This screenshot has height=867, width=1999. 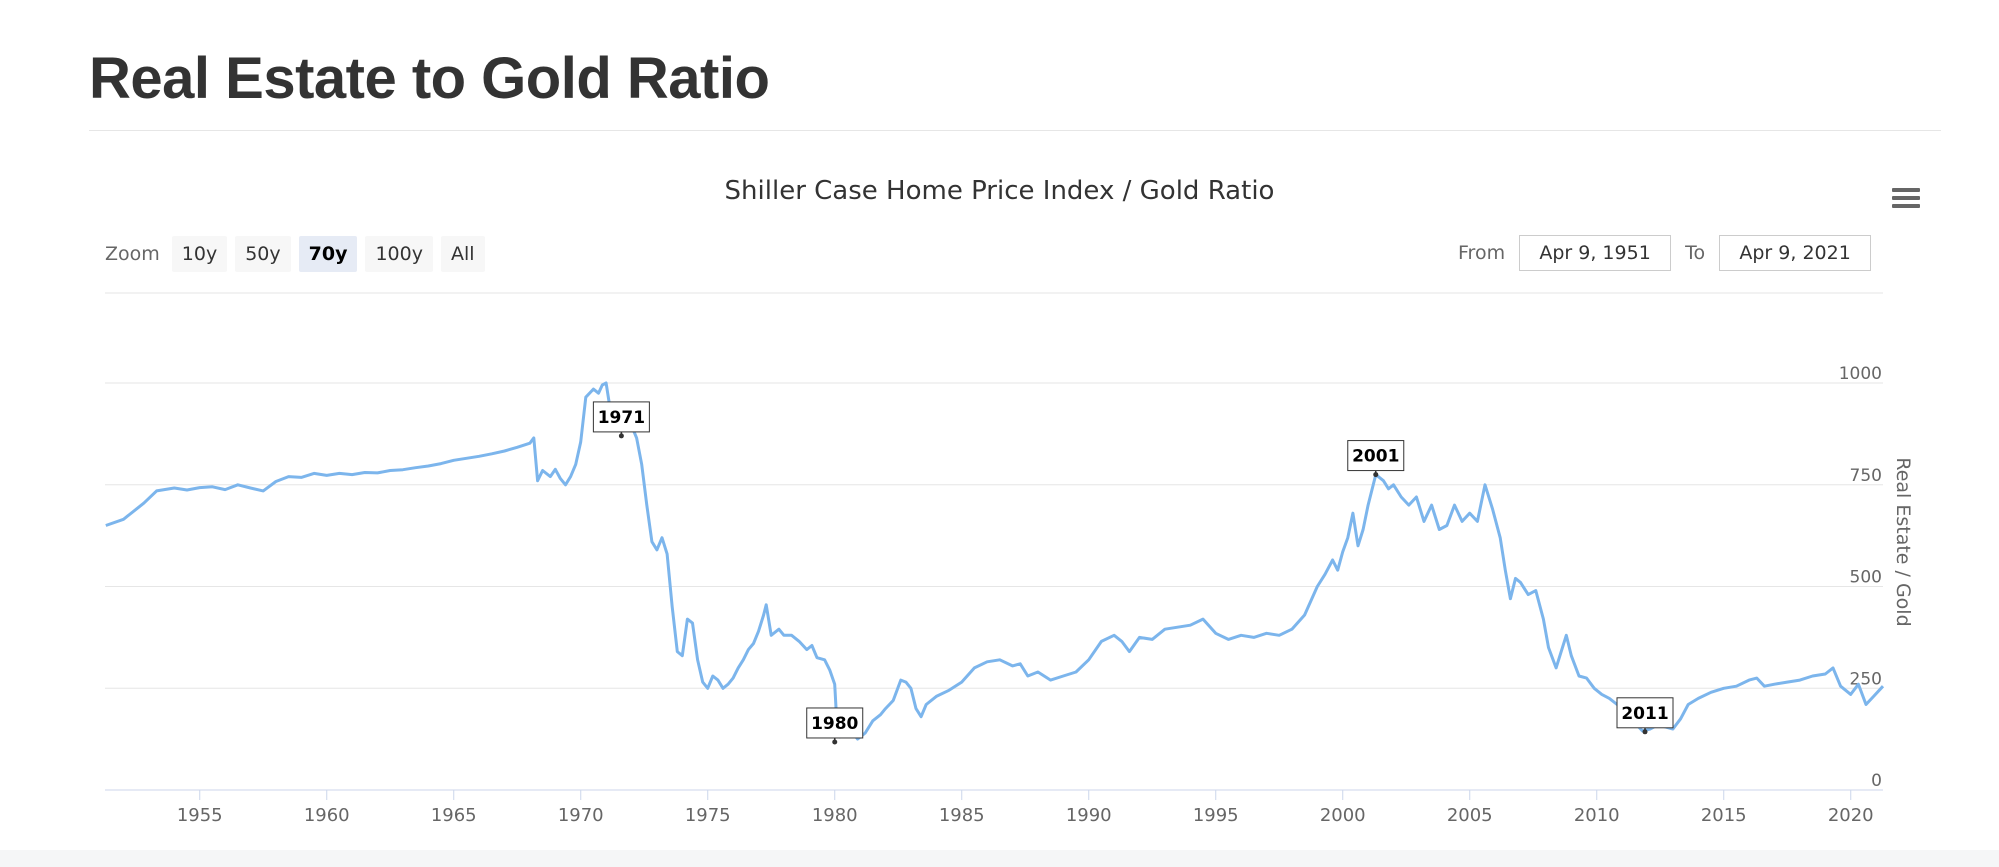 What do you see at coordinates (1903, 541) in the screenshot?
I see `y-axis-title: Real Estate / Gold` at bounding box center [1903, 541].